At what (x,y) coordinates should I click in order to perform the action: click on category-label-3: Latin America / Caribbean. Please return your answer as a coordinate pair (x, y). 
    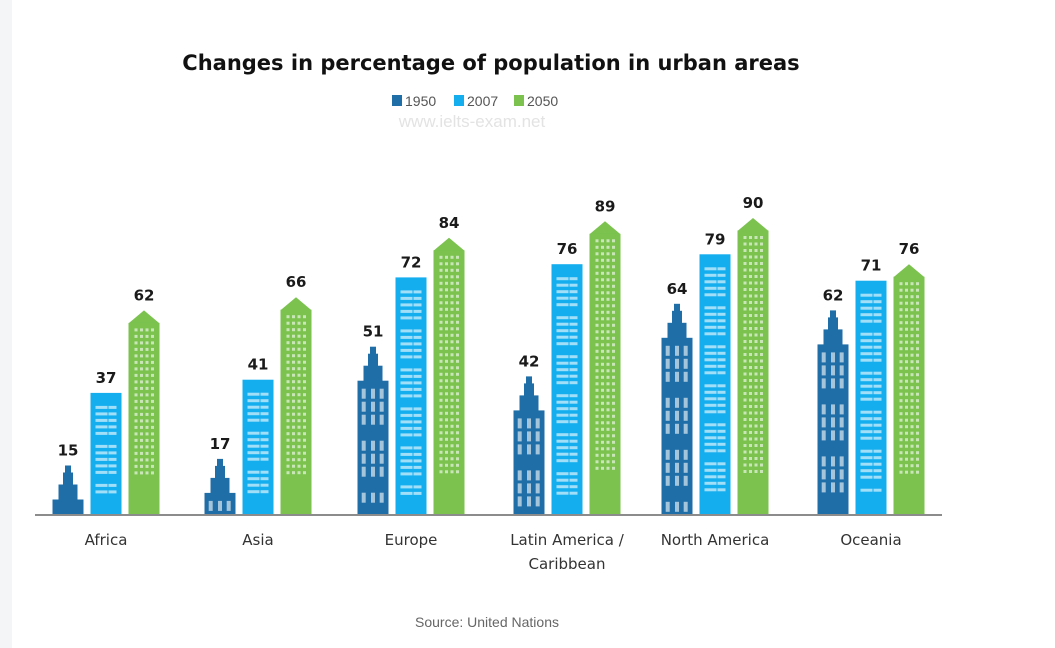
    Looking at the image, I should click on (567, 552).